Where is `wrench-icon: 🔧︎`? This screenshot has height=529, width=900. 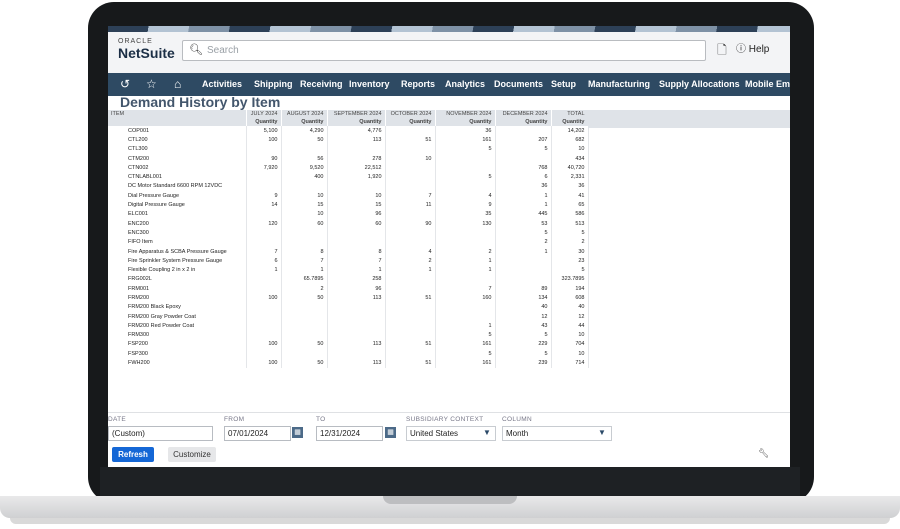 wrench-icon: 🔧︎ is located at coordinates (764, 453).